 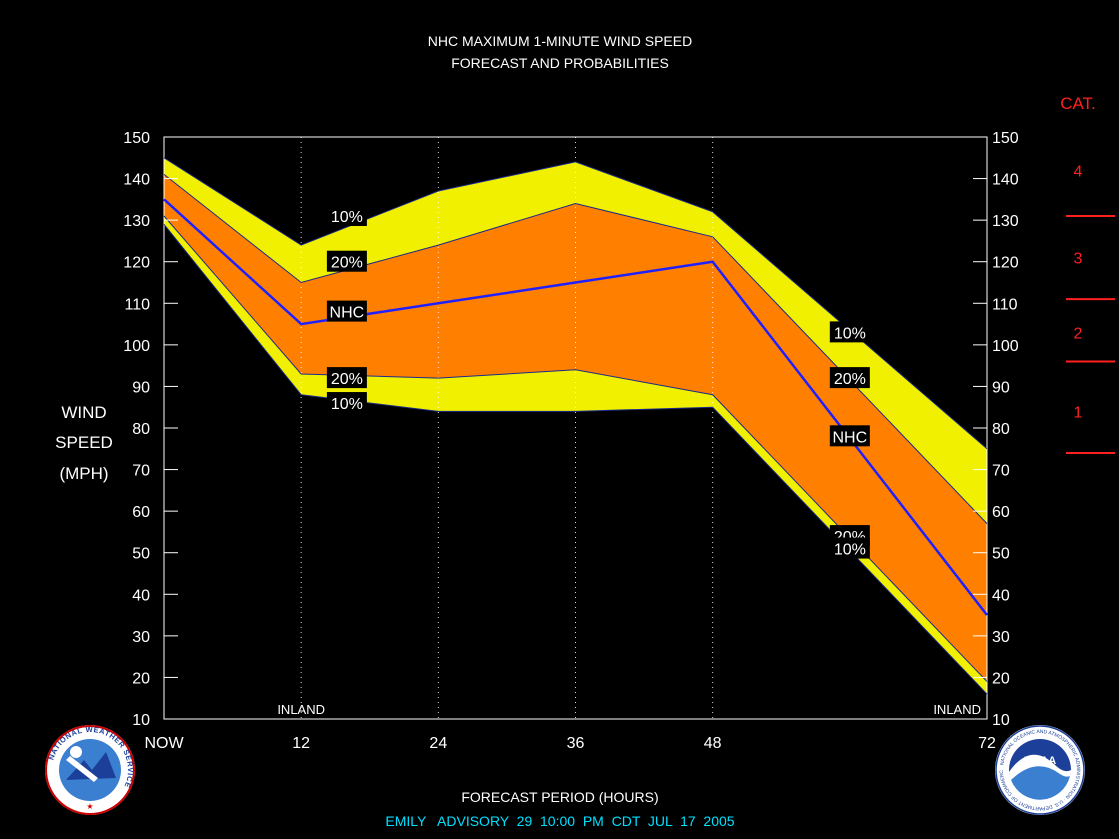 I want to click on category-label-2: 2, so click(x=1078, y=333).